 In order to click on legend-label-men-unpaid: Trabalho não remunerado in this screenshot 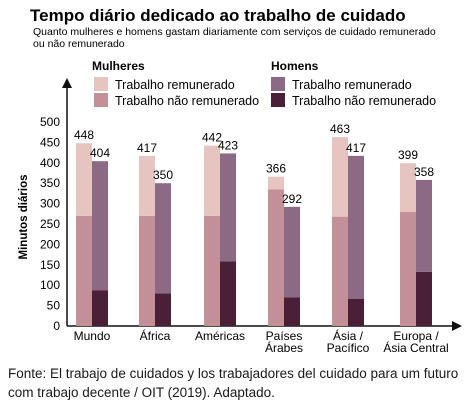, I will do `click(364, 101)`.